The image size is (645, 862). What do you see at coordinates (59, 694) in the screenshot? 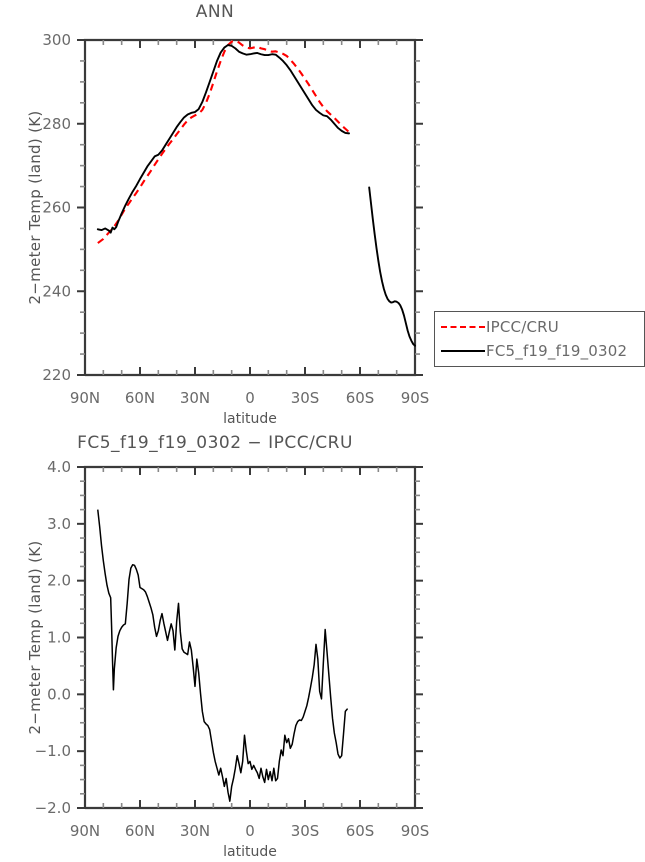
I see `bottom-chart-y-tick-label: 0.0` at bounding box center [59, 694].